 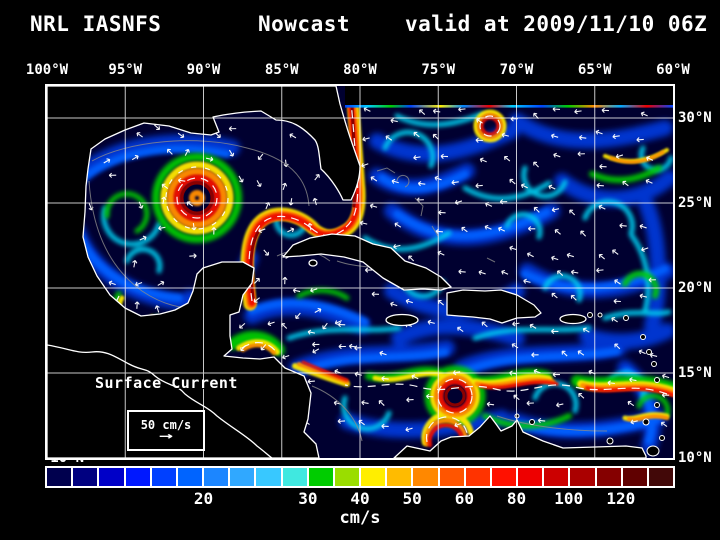 What do you see at coordinates (573, 319) in the screenshot?
I see `land-puerto-rico` at bounding box center [573, 319].